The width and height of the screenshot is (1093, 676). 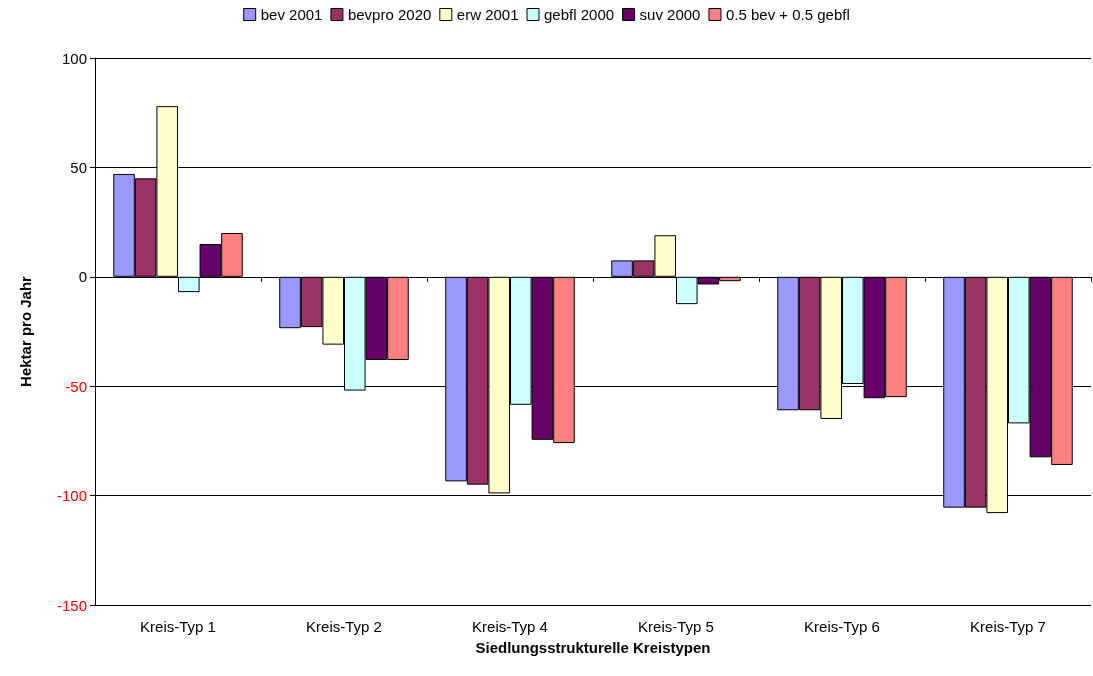 I want to click on x-axis-title: Siedlungsstrukturelle Kreistypen, so click(x=593, y=647).